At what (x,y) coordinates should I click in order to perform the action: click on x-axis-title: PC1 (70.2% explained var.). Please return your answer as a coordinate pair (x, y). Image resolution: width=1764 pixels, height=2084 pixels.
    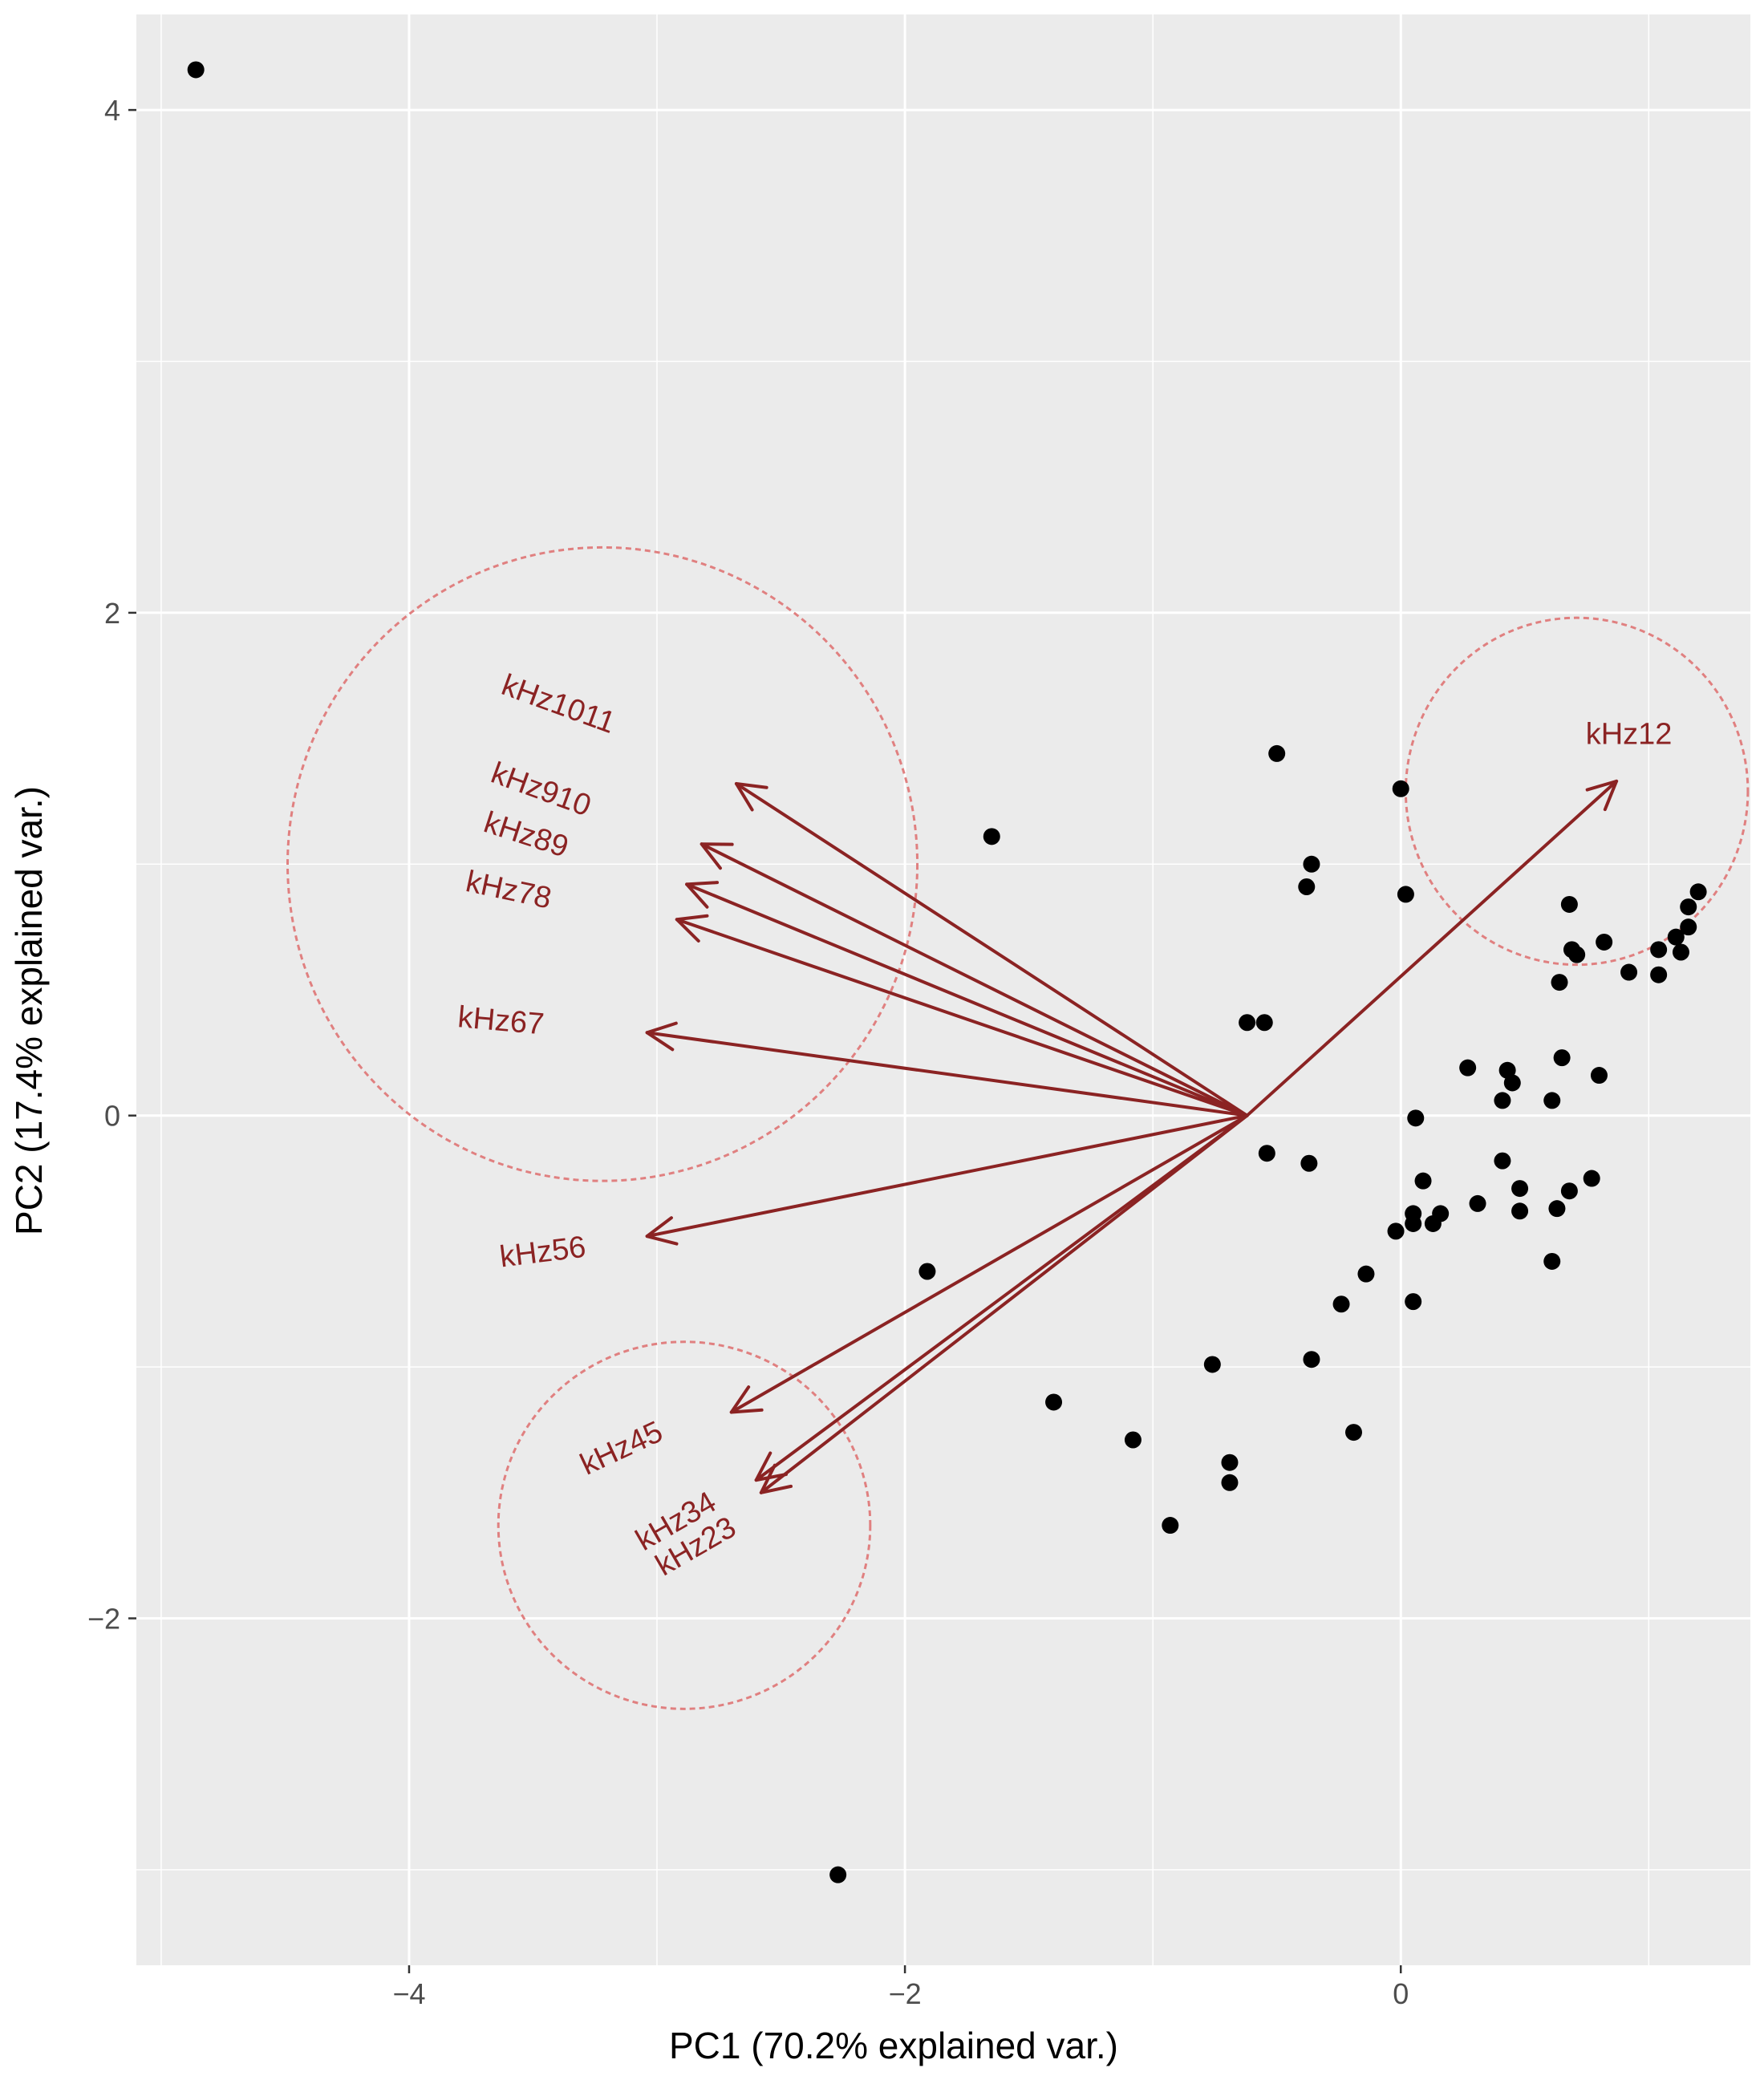
    Looking at the image, I should click on (894, 2045).